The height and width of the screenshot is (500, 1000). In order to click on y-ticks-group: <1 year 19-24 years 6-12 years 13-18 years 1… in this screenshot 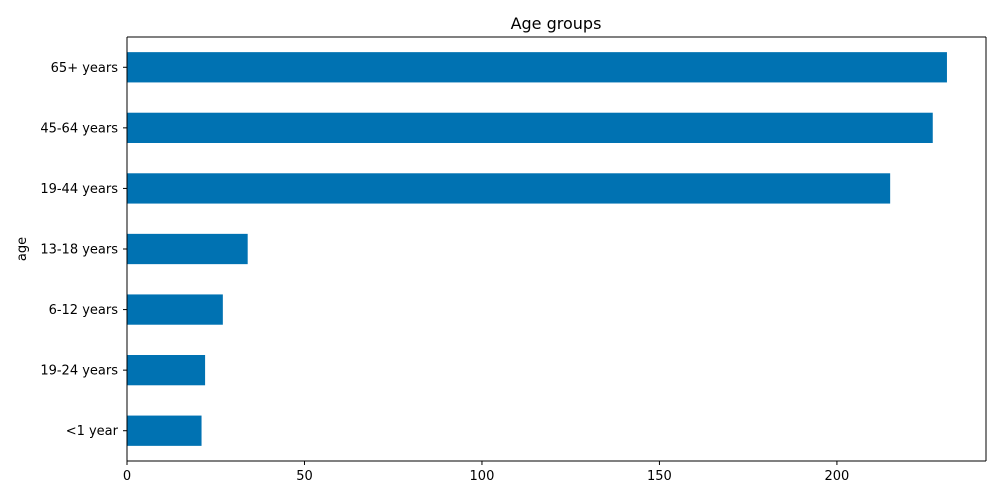, I will do `click(83, 250)`.